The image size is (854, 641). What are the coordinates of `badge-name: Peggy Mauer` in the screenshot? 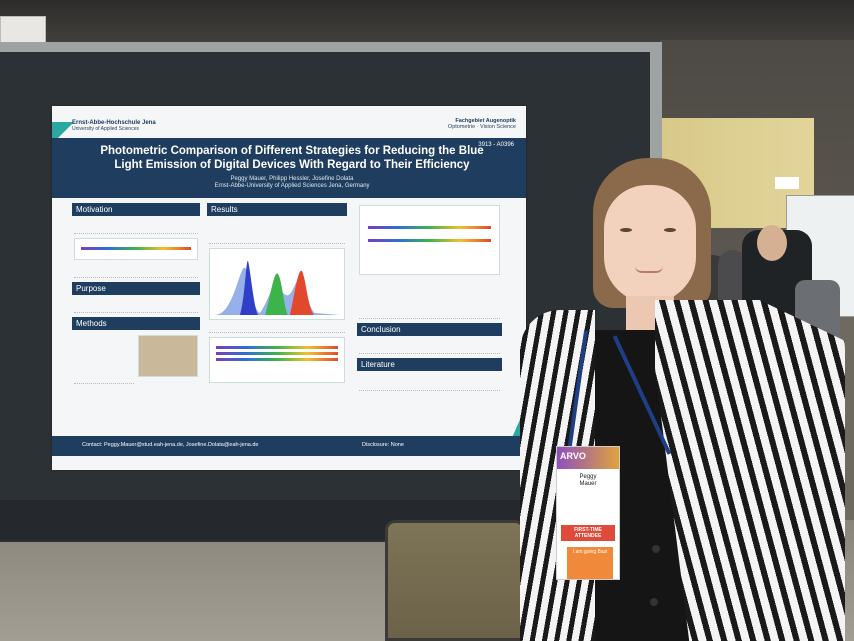 It's located at (588, 481).